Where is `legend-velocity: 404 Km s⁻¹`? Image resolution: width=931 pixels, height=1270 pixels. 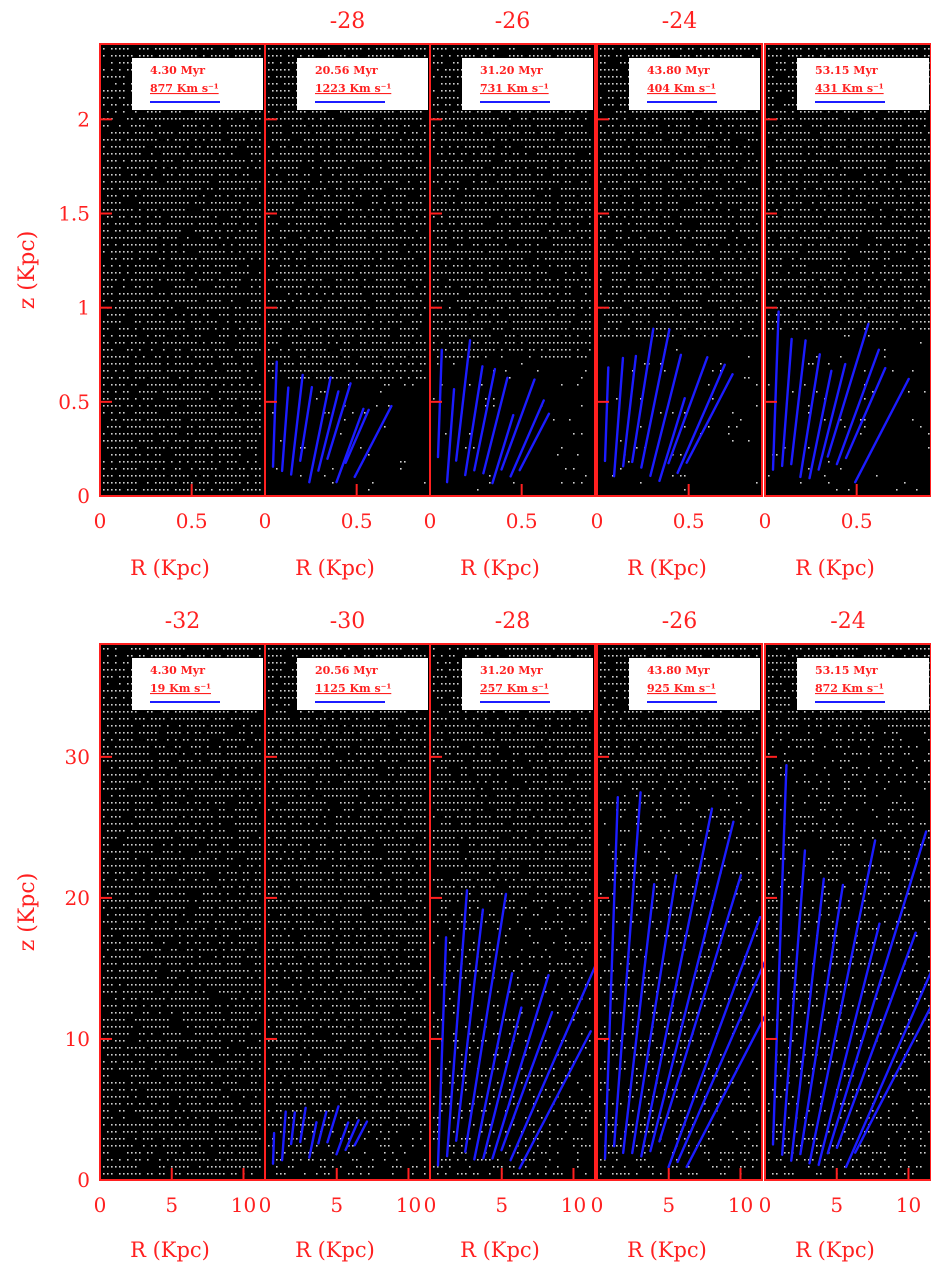 legend-velocity: 404 Km s⁻¹ is located at coordinates (681, 88).